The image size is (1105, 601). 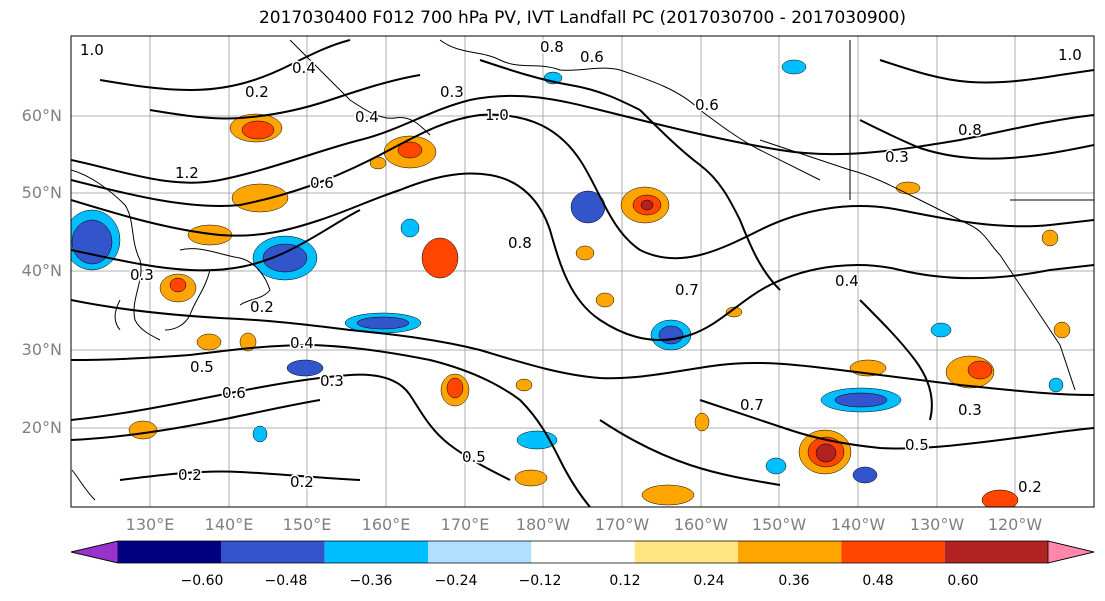 What do you see at coordinates (1015, 524) in the screenshot?
I see `lon-label: 120°W` at bounding box center [1015, 524].